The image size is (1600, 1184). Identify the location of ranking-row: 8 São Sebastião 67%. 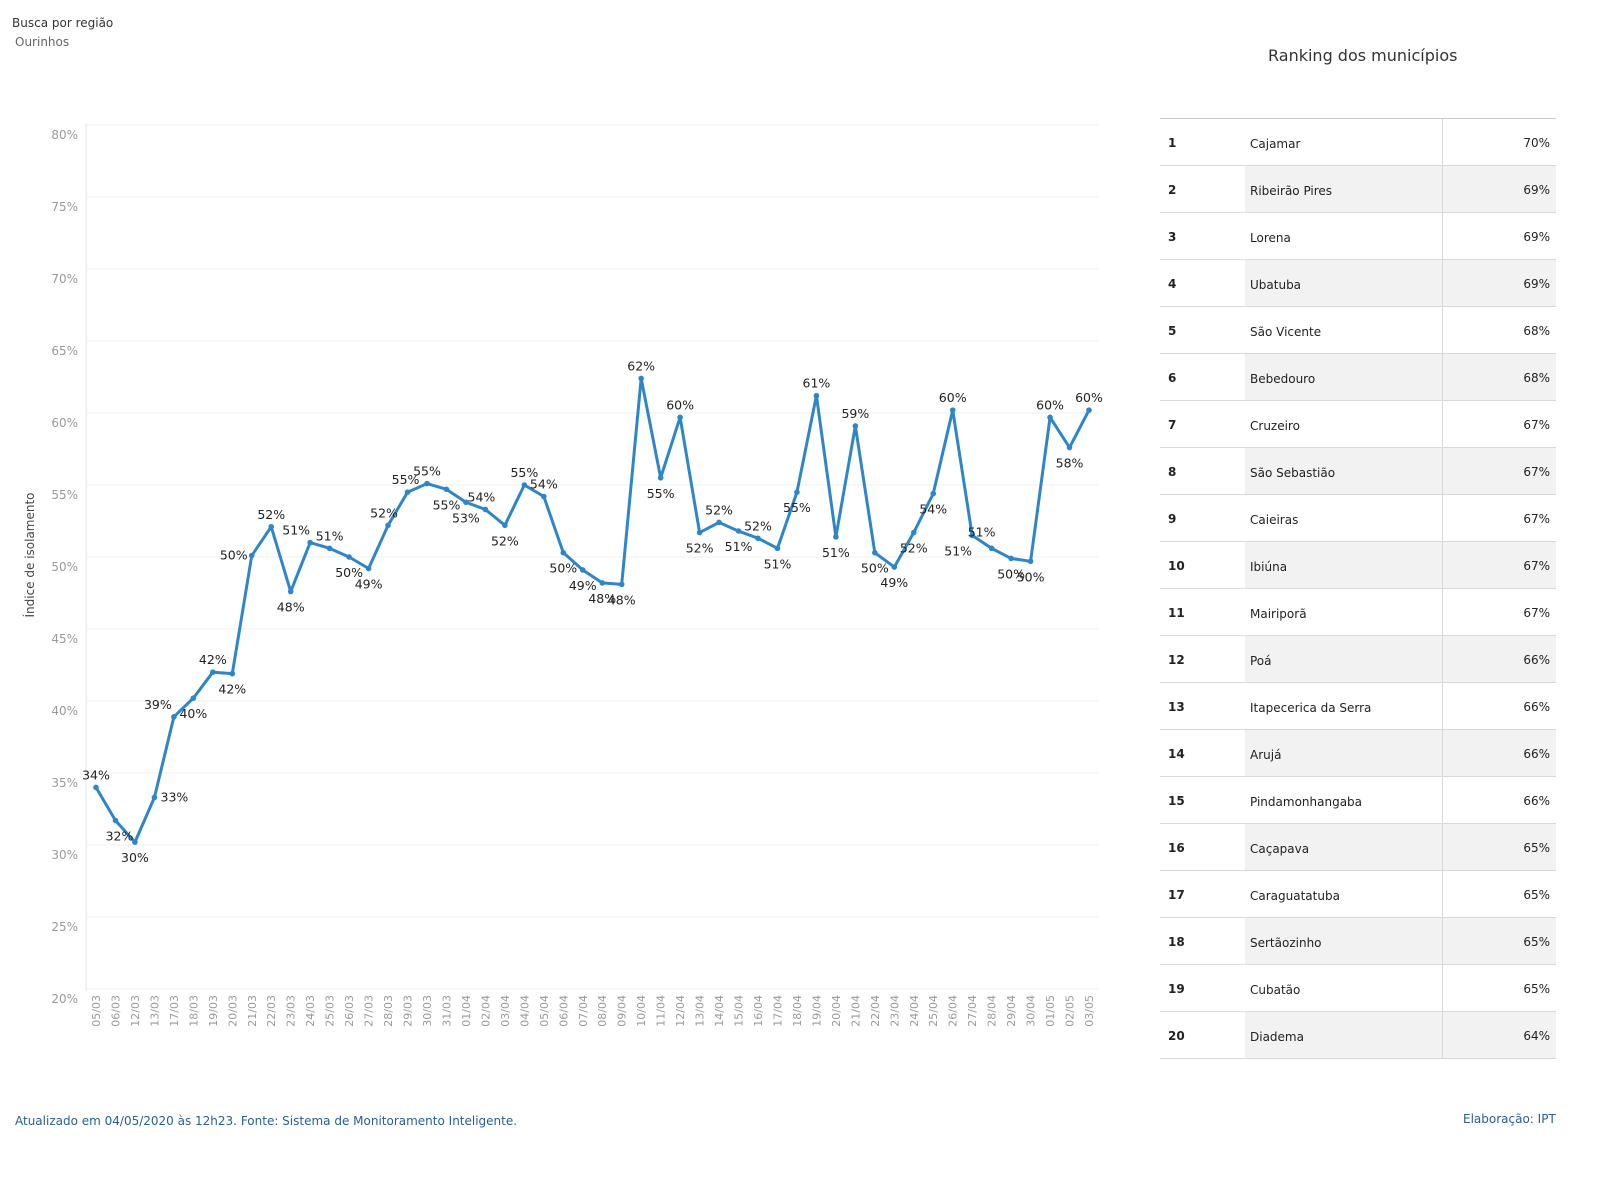
(1358, 471).